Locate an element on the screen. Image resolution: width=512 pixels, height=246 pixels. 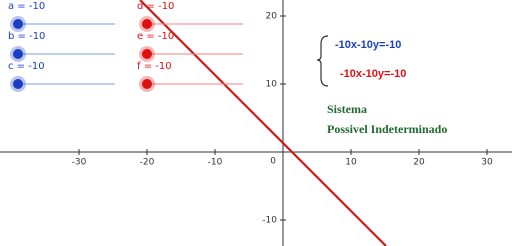
y-tick-label: -10 is located at coordinates (269, 221).